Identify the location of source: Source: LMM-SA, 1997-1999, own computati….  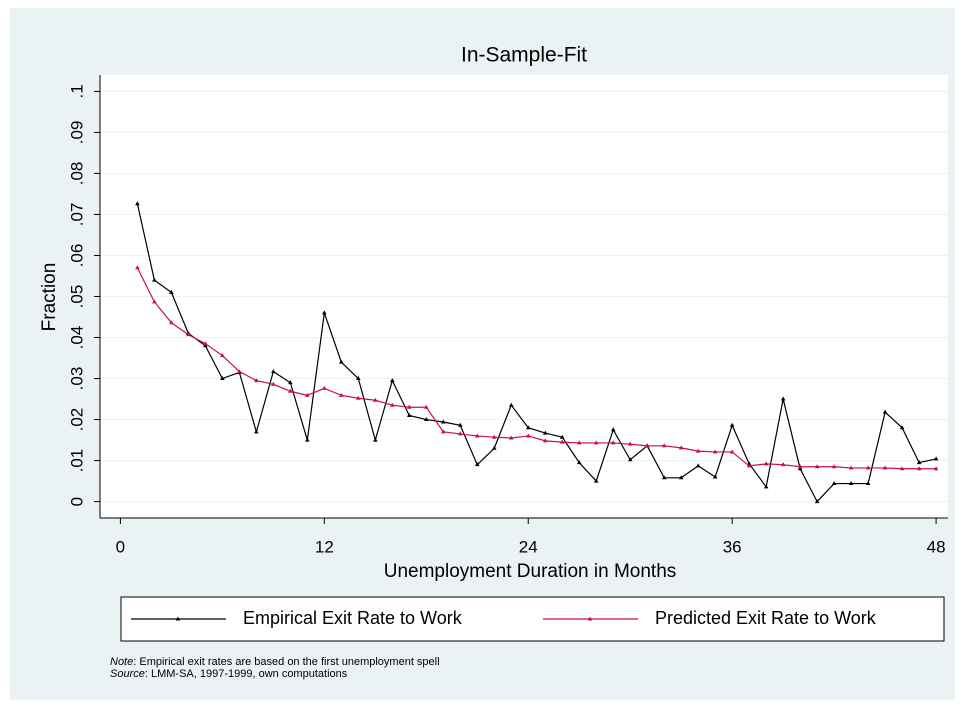
(229, 674).